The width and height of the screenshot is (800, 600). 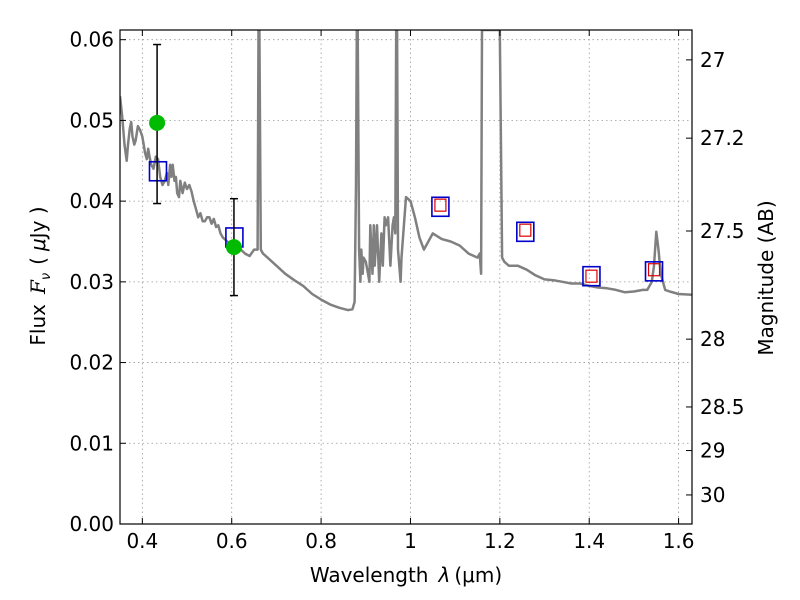 I want to click on x-tick-label: 1.4, so click(x=589, y=541).